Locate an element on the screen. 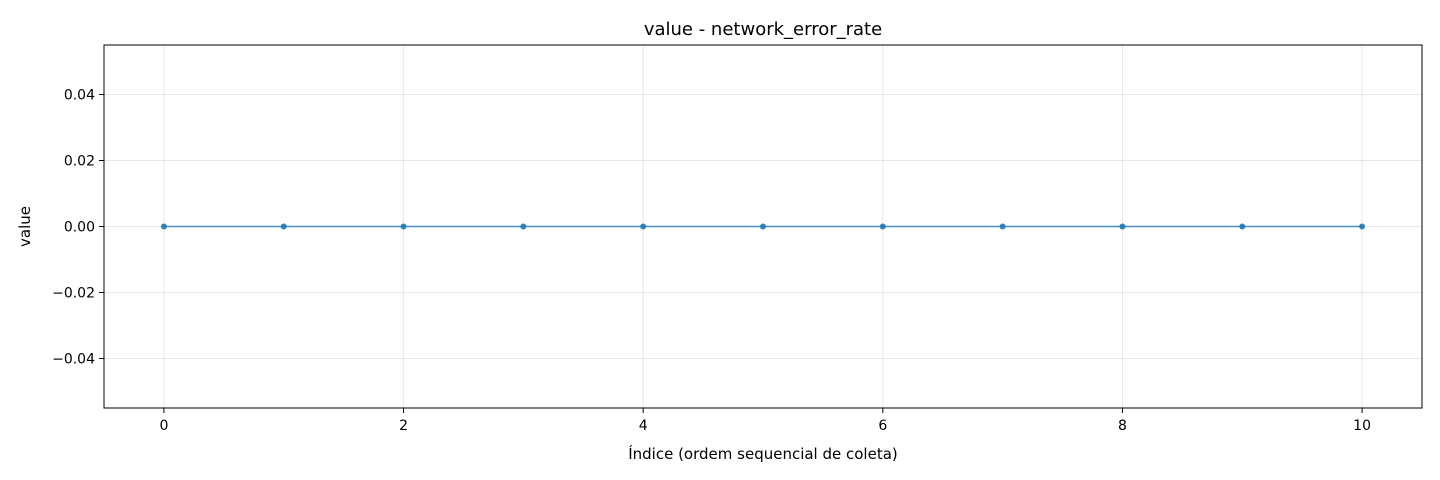 The height and width of the screenshot is (480, 1440). x-tick-label: 10 is located at coordinates (1362, 426).